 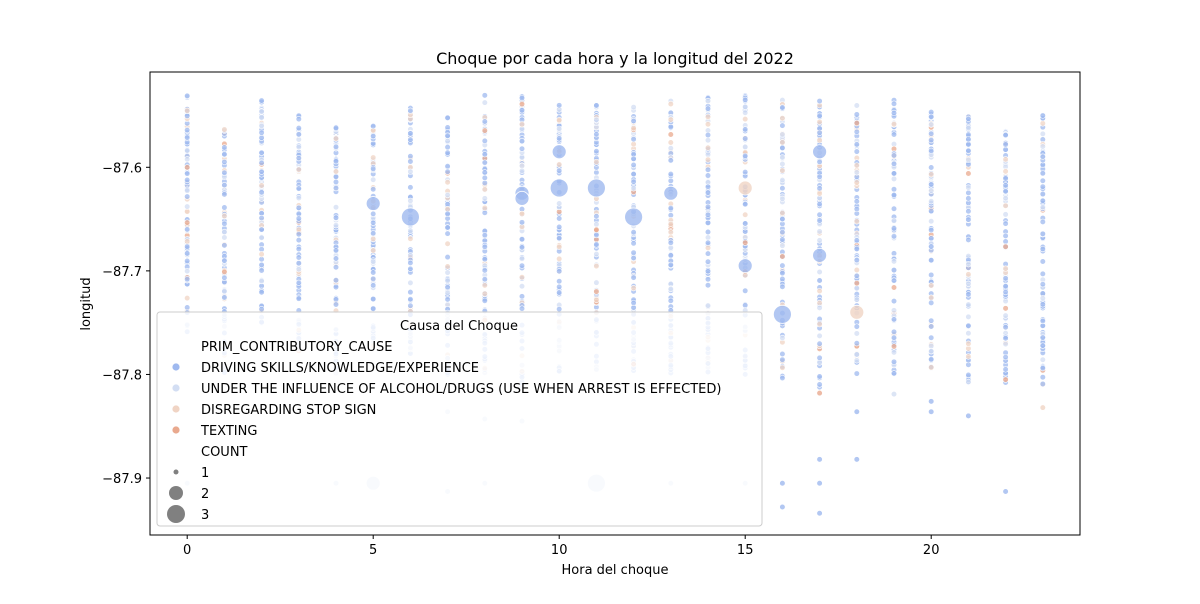 What do you see at coordinates (340, 368) in the screenshot?
I see `legend-label-series-0: DRIVING SKILLS/KNOWLEDGE/EXPERIENCE` at bounding box center [340, 368].